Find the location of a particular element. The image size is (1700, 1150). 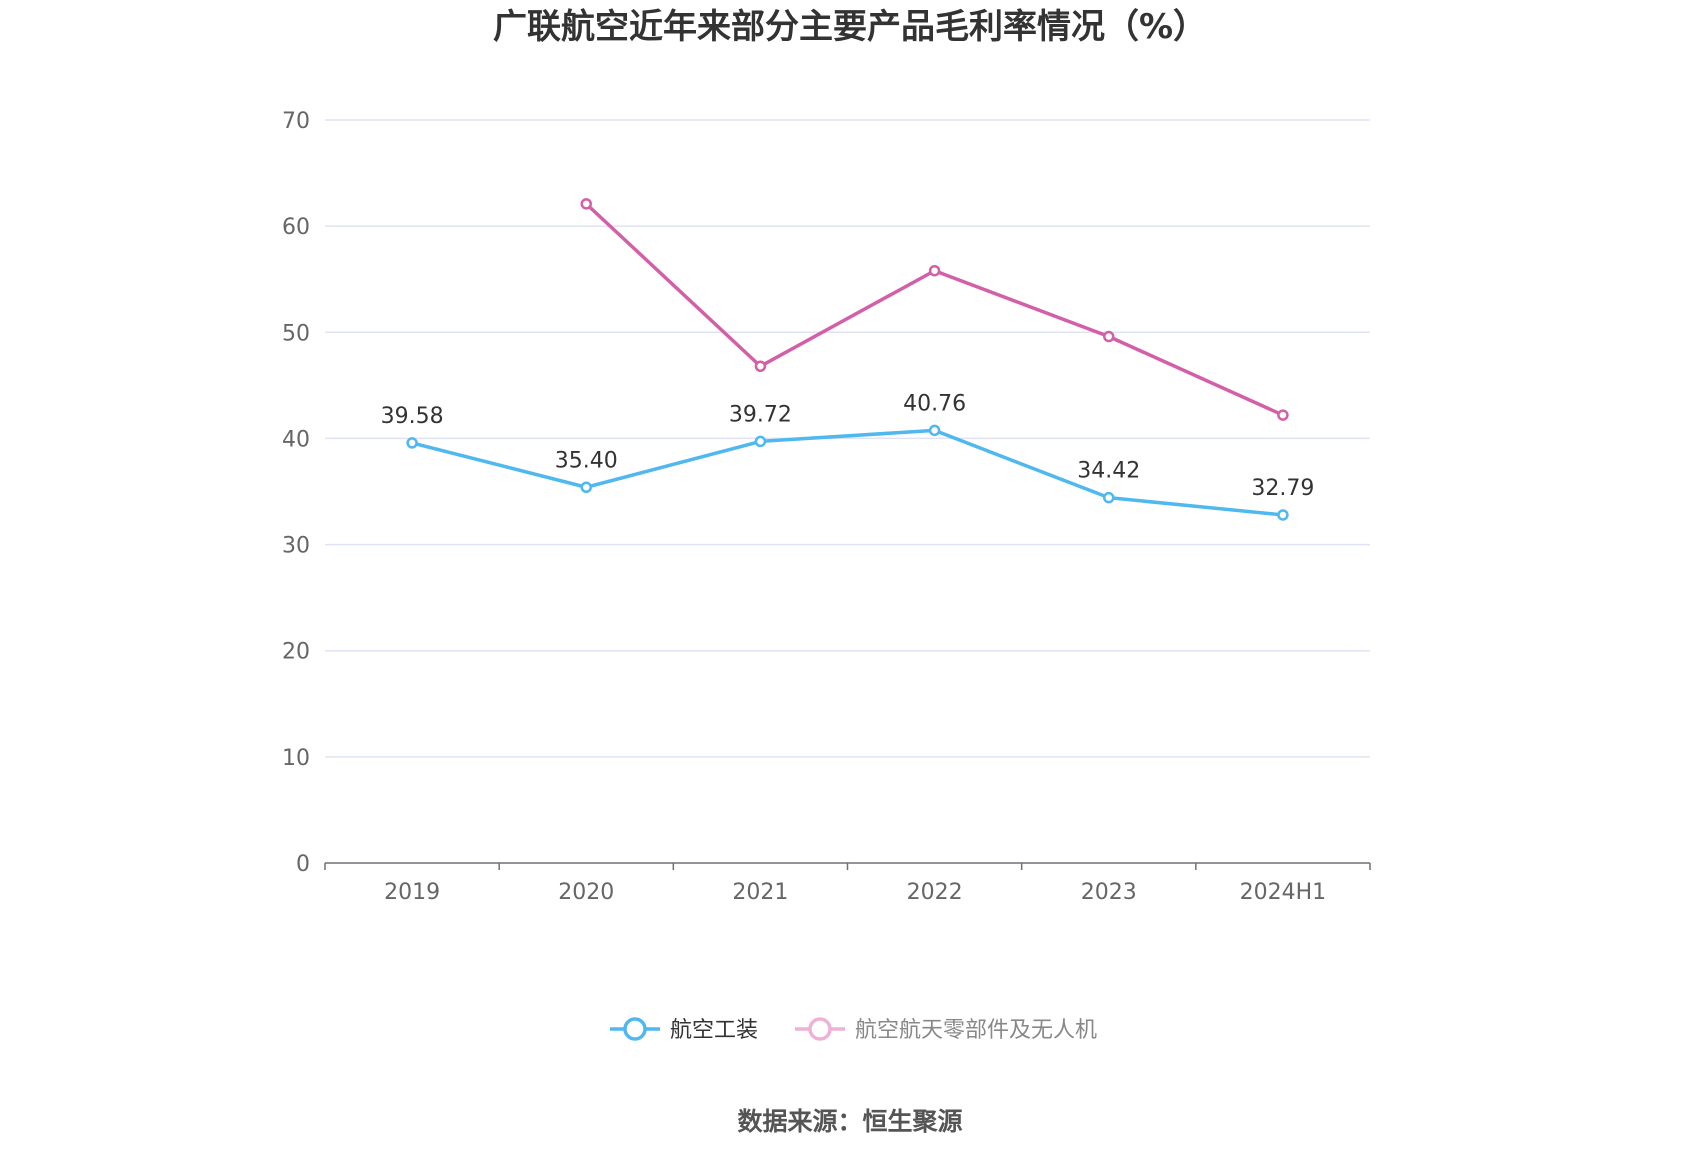

chart-title: 广联航空近年来部分主要产品毛利率情况（%） is located at coordinates (850, 27).